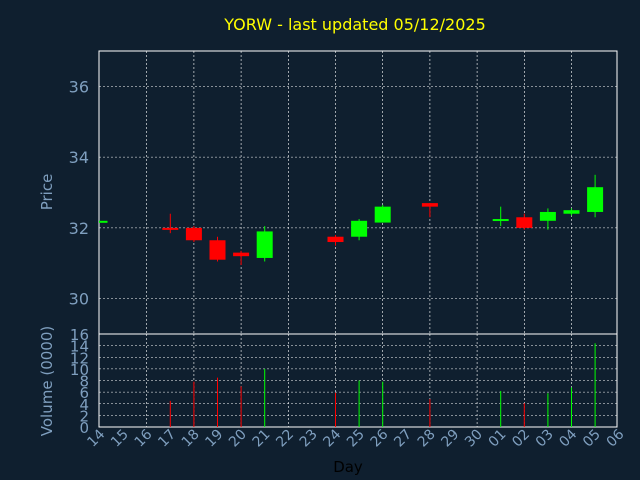 This screenshot has width=640, height=480. I want to click on x-tick-label: 21, so click(262, 439).